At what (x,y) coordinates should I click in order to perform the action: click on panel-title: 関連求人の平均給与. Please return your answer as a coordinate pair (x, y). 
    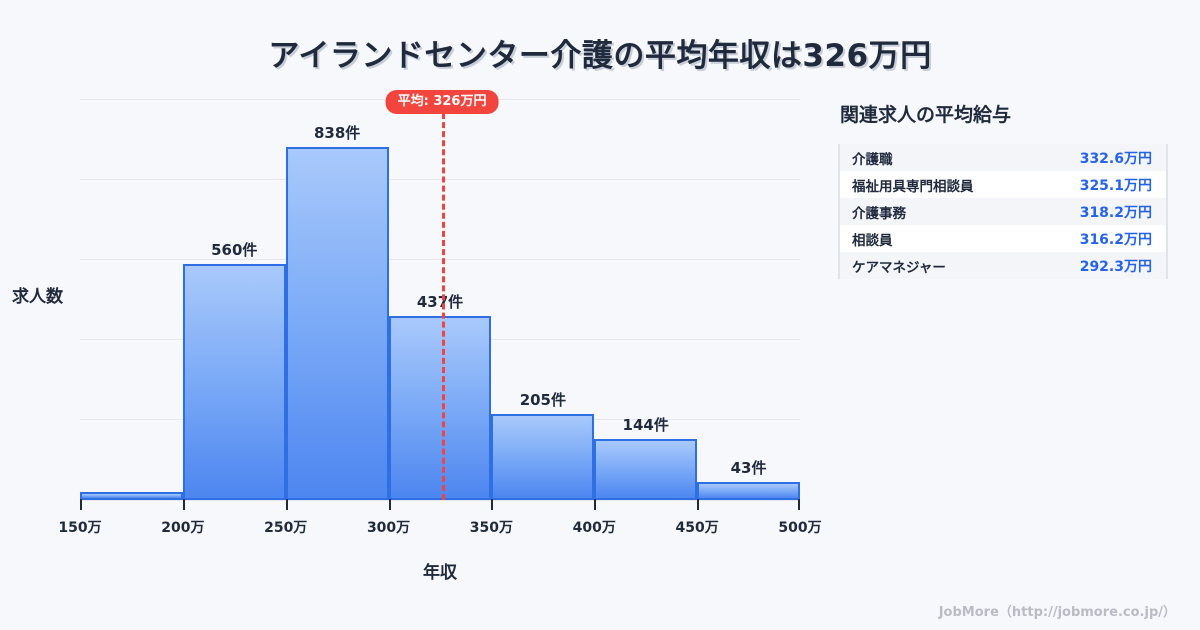
    Looking at the image, I should click on (926, 115).